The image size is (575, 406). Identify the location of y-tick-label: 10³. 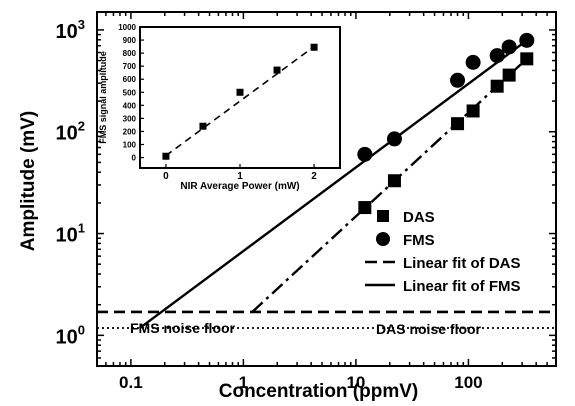
(70, 30).